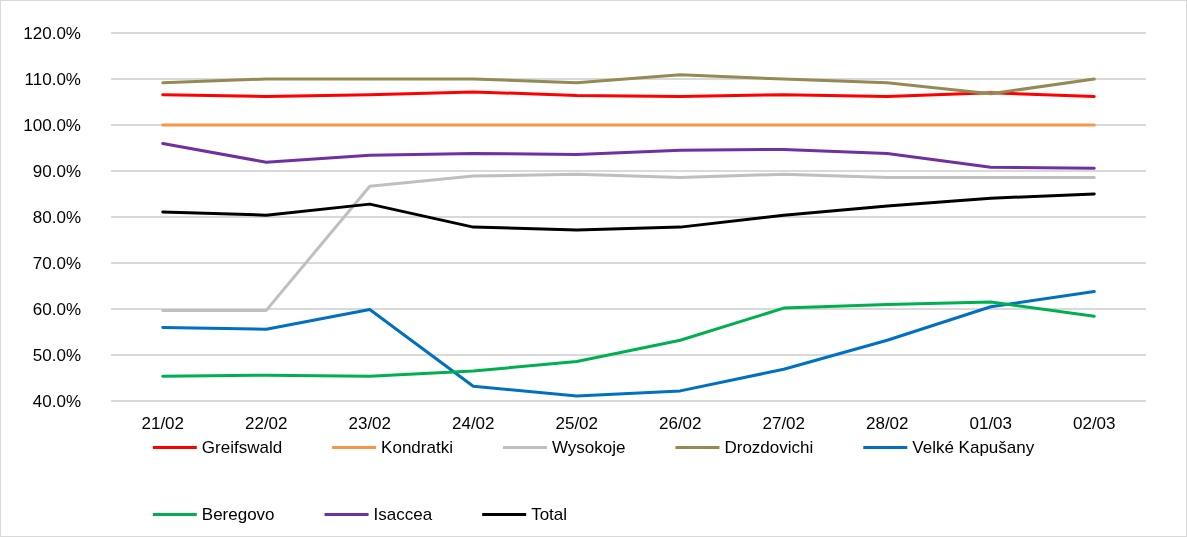 The height and width of the screenshot is (537, 1187). Describe the element at coordinates (588, 447) in the screenshot. I see `legend-label: Wysokoje` at that location.